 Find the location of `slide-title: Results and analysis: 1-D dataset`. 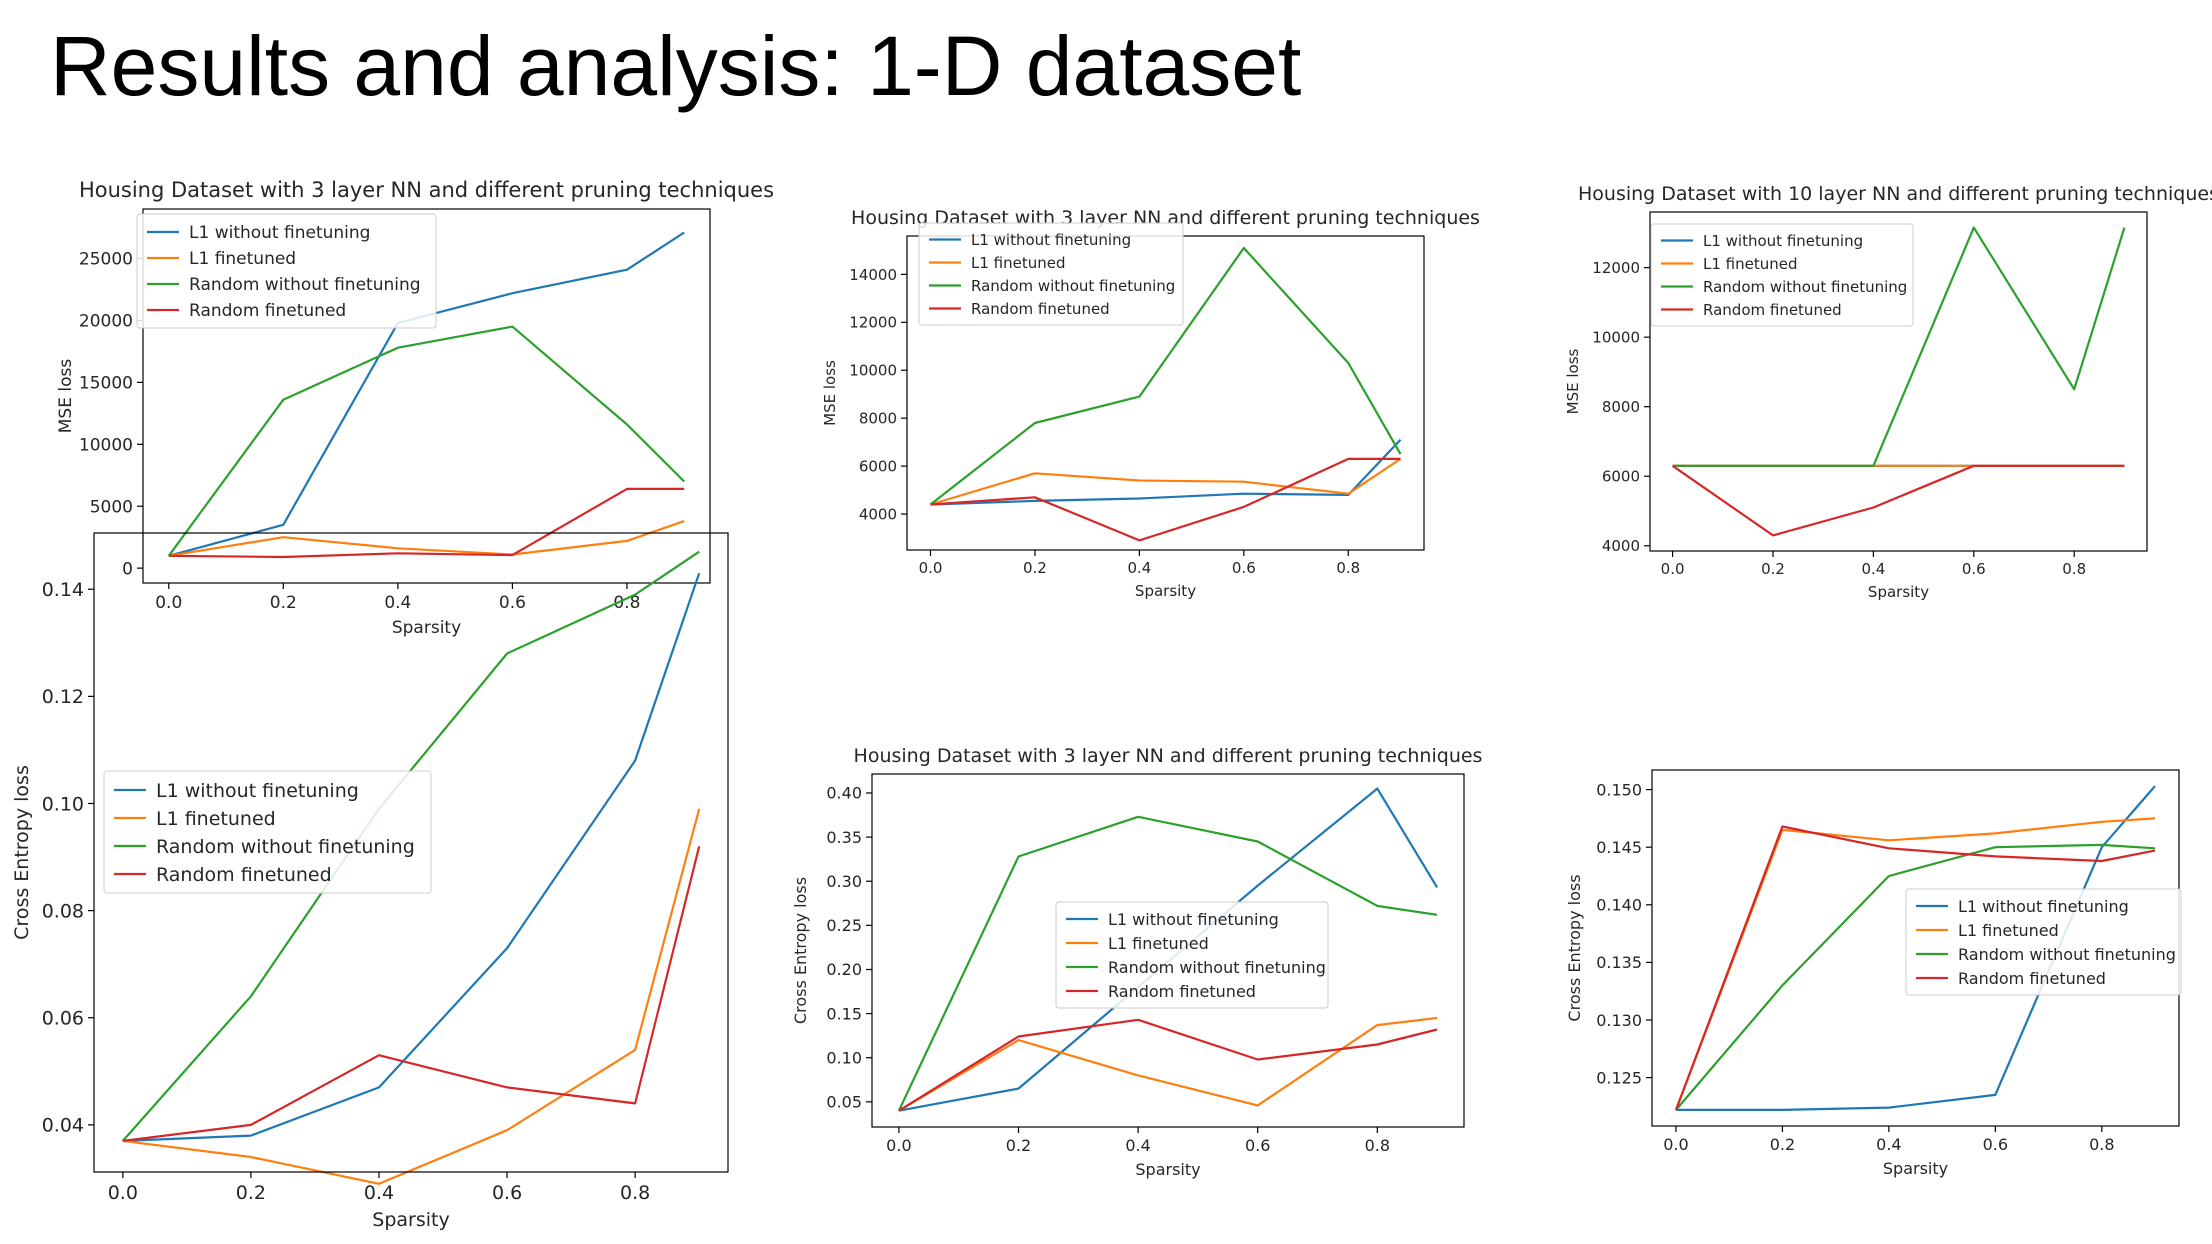

slide-title: Results and analysis: 1-D dataset is located at coordinates (676, 66).